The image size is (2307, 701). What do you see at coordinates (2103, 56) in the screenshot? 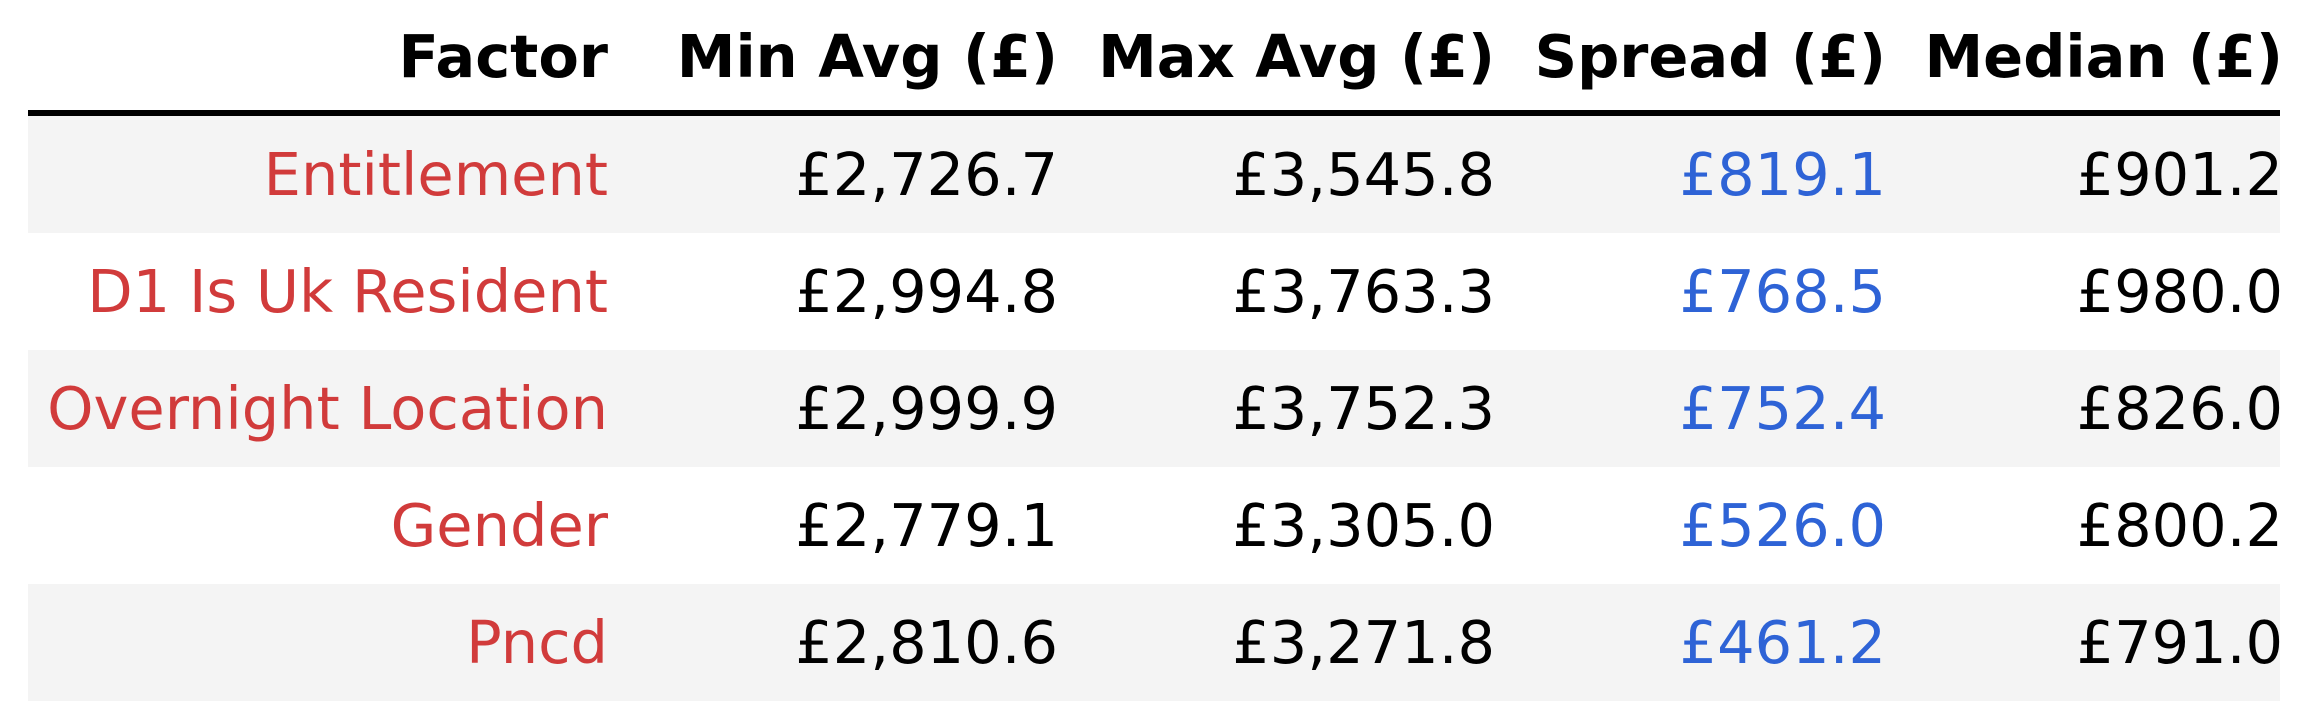
I see `header-median: Median (£)` at bounding box center [2103, 56].